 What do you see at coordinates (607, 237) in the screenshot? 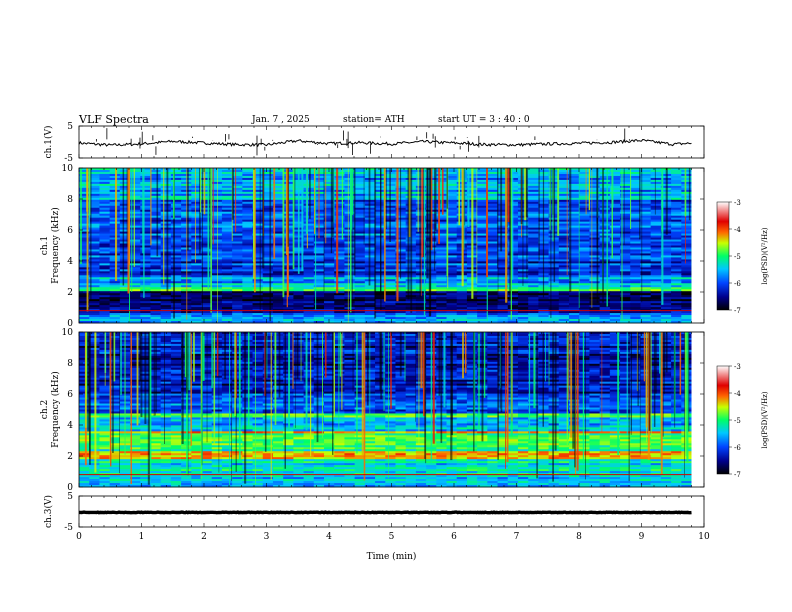
I see `ch1-spectrogram-streak` at bounding box center [607, 237].